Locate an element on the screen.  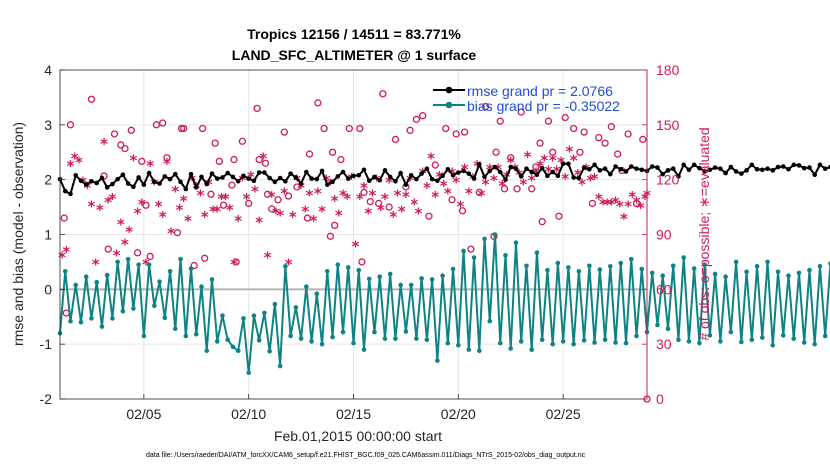
y2-tick-label: 180 is located at coordinates (668, 70).